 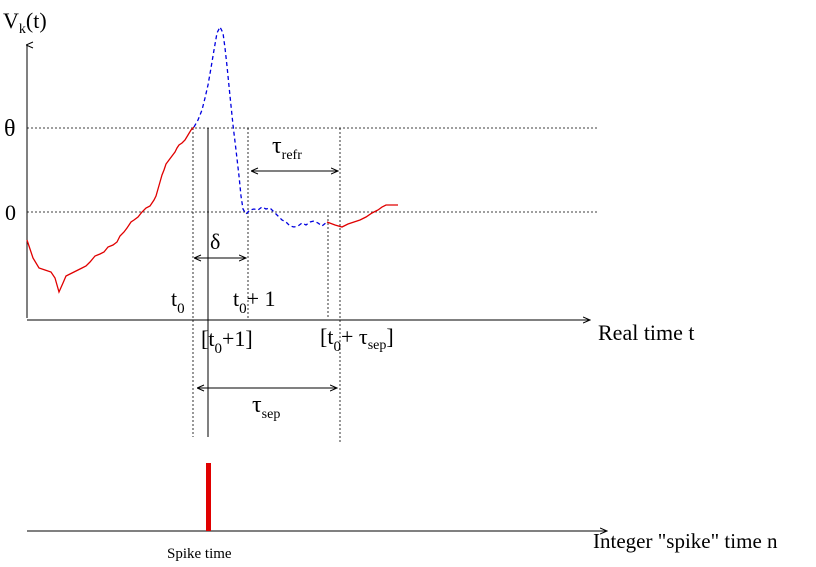 I want to click on t0-plus-1-label: t0+ 1, so click(x=254, y=301).